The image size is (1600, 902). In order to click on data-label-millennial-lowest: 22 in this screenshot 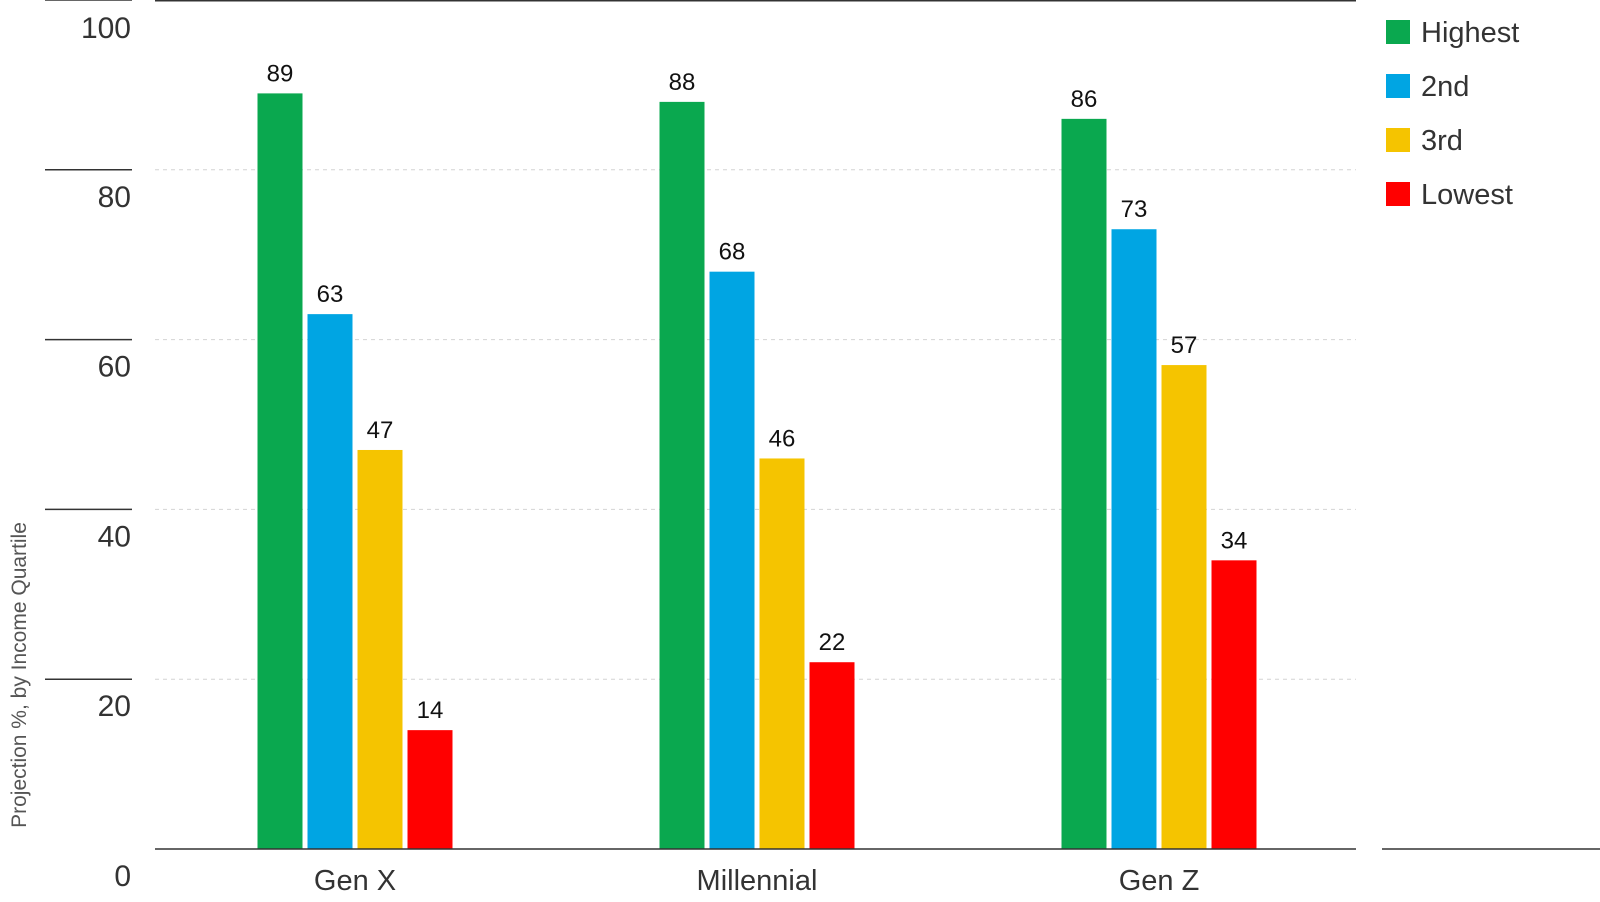, I will do `click(832, 642)`.